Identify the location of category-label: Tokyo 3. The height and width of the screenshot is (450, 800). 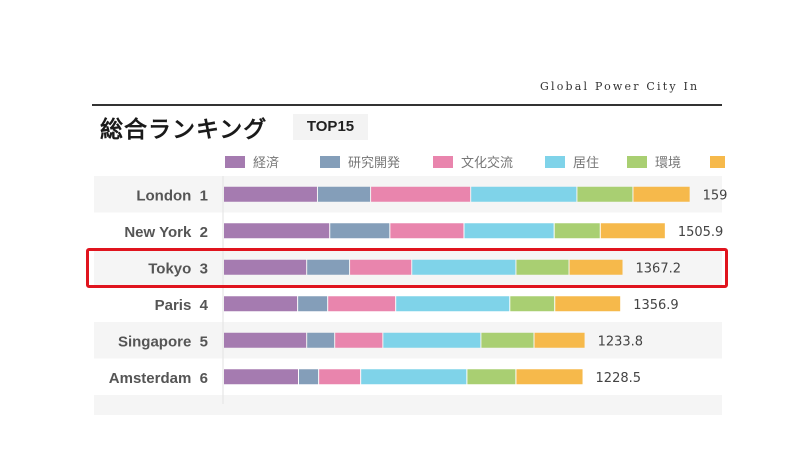
(178, 268).